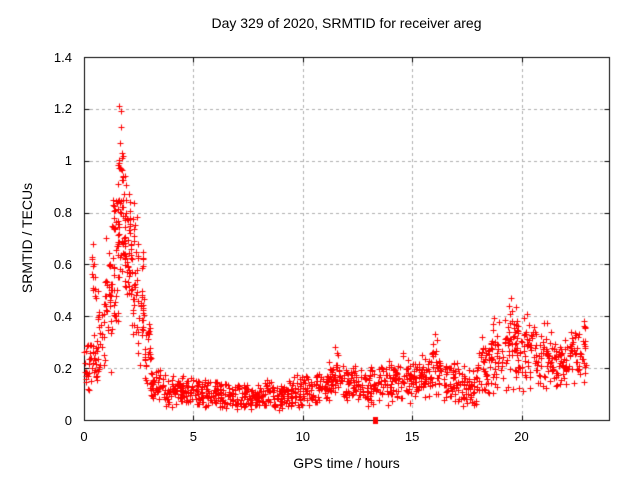 The width and height of the screenshot is (640, 480). Describe the element at coordinates (68, 161) in the screenshot. I see `y-tick-label: 1` at that location.